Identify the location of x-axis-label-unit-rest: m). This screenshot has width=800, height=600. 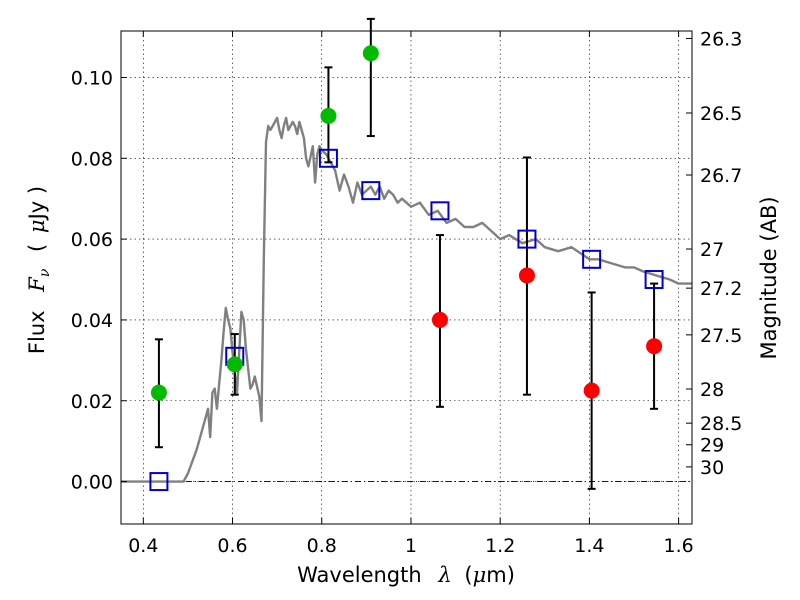
(500, 575).